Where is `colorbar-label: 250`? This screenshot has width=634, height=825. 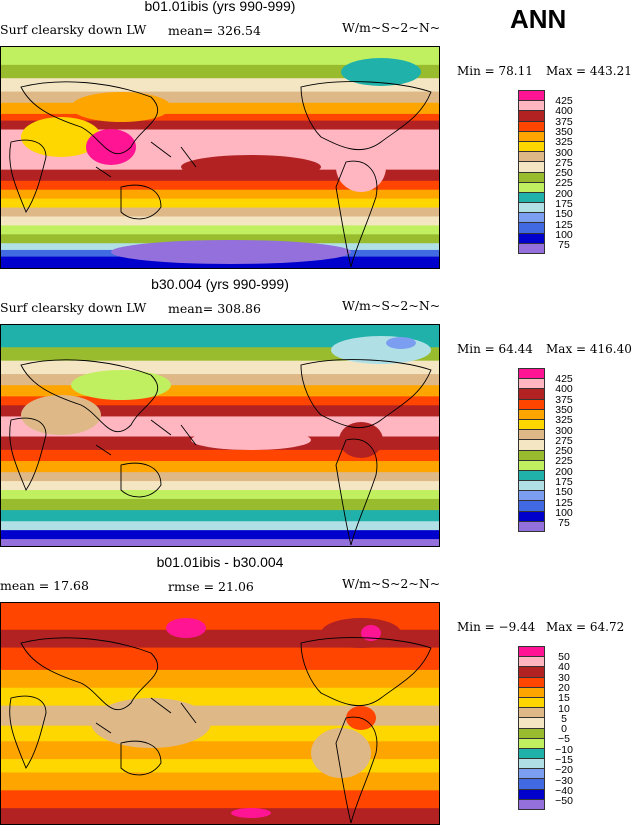
colorbar-label: 250 is located at coordinates (564, 173).